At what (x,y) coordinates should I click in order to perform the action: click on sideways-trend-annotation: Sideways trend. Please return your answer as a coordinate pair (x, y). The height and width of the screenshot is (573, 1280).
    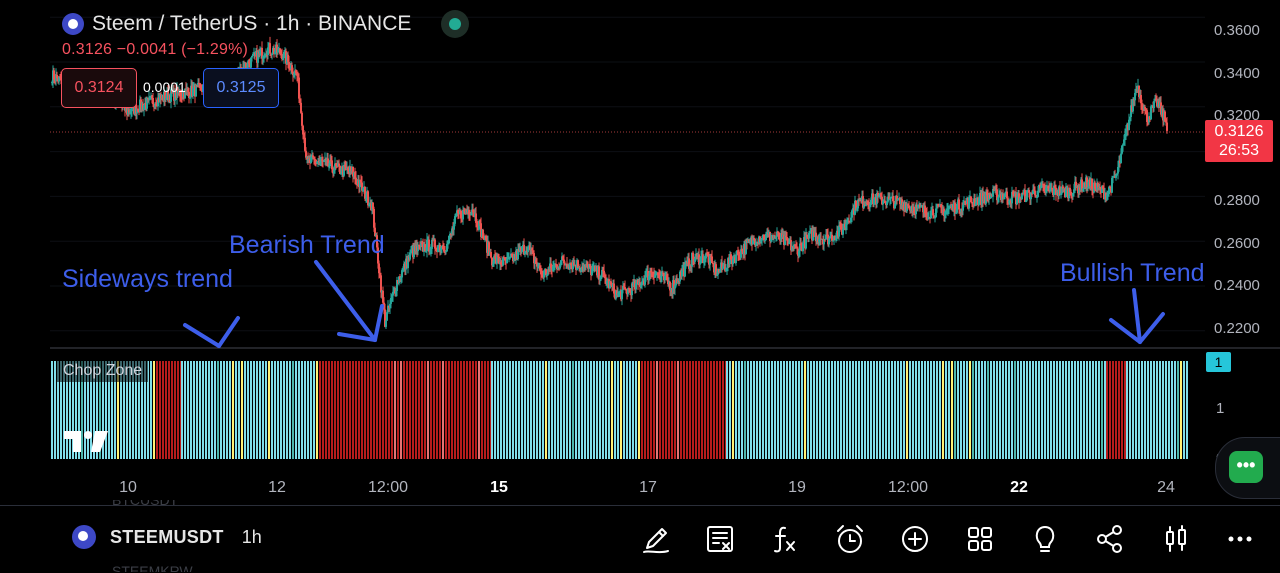
    Looking at the image, I should click on (147, 279).